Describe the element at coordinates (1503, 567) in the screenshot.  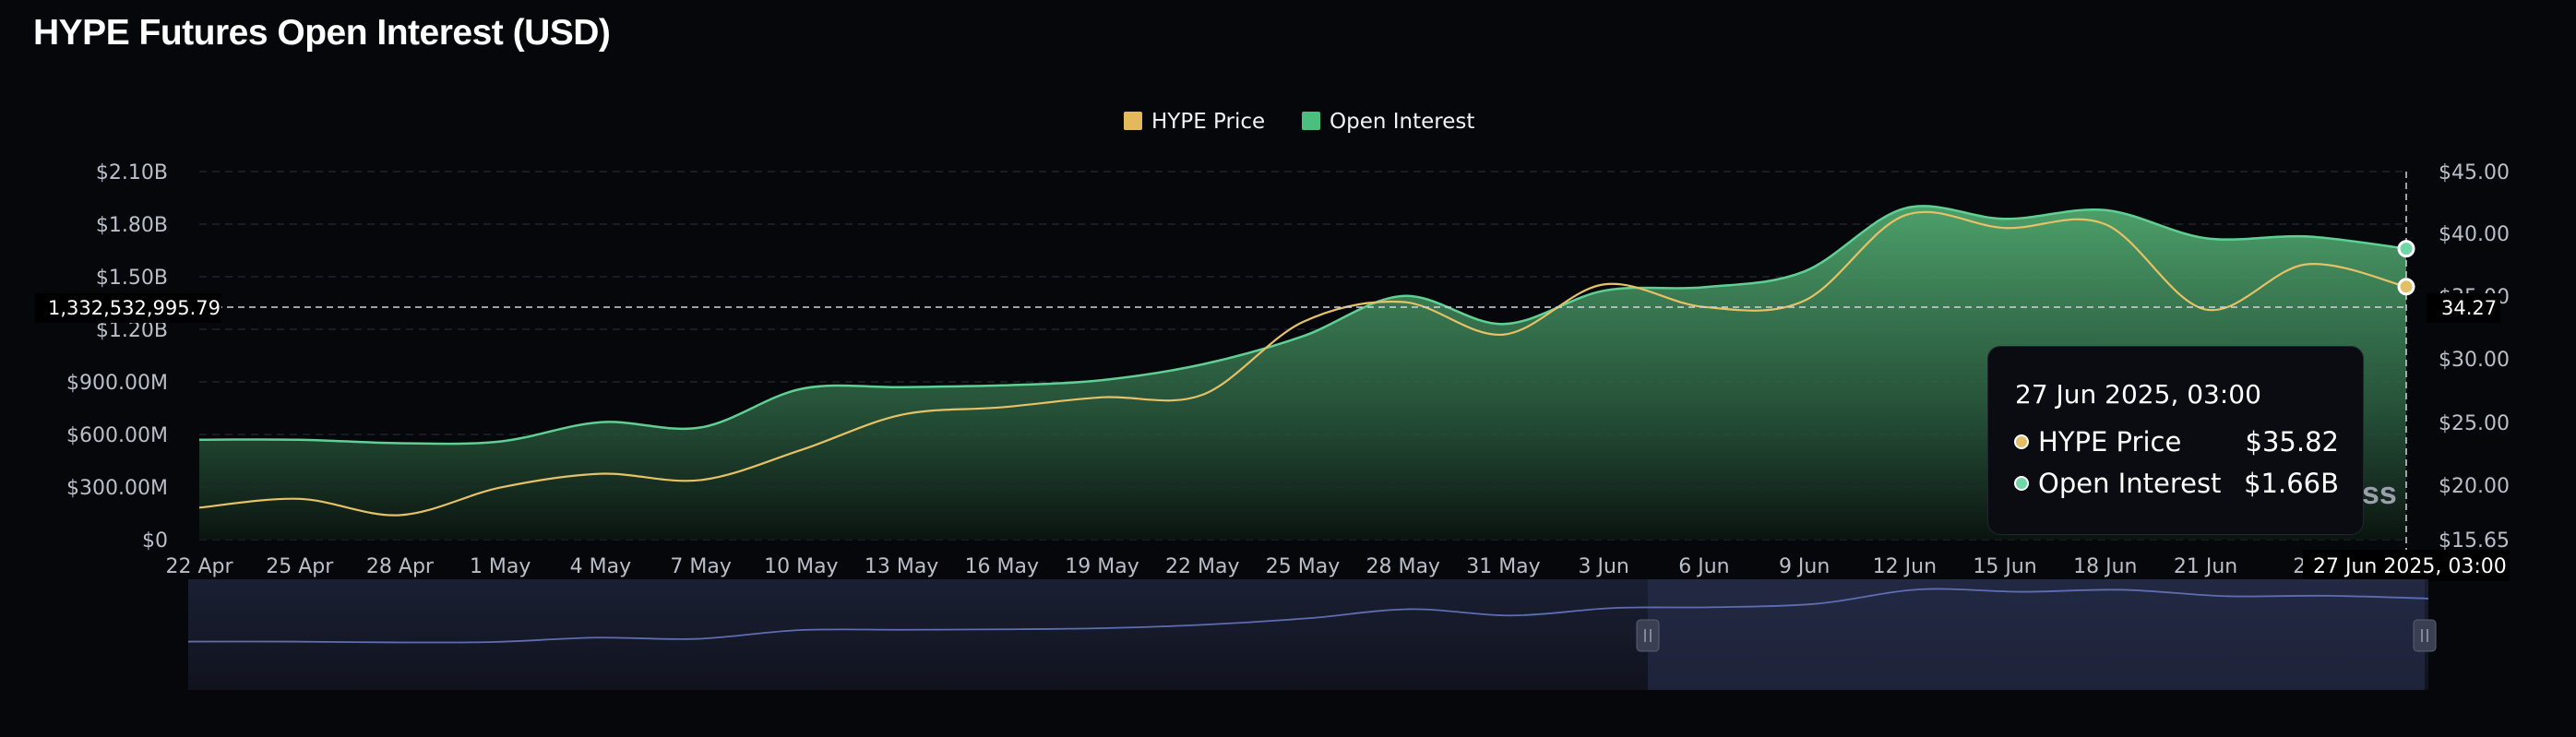
I see `x-tick-label: 31 May` at that location.